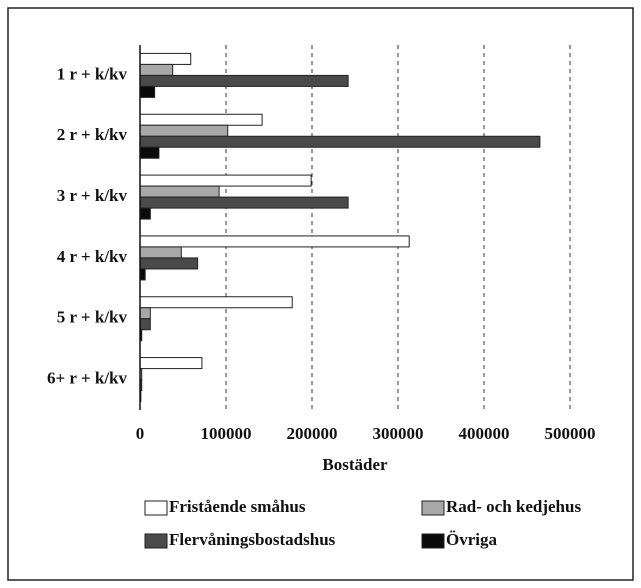 The width and height of the screenshot is (641, 588). I want to click on x-tick-label: 0, so click(140, 433).